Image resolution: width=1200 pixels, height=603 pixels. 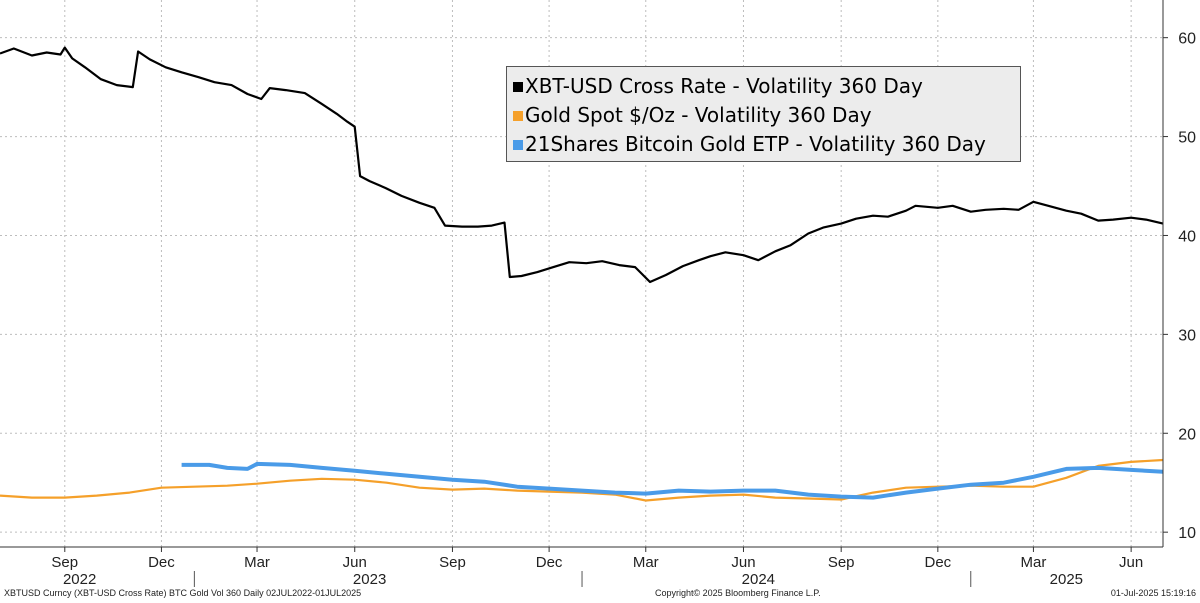 I want to click on y-tick-label: 10, so click(x=1187, y=533).